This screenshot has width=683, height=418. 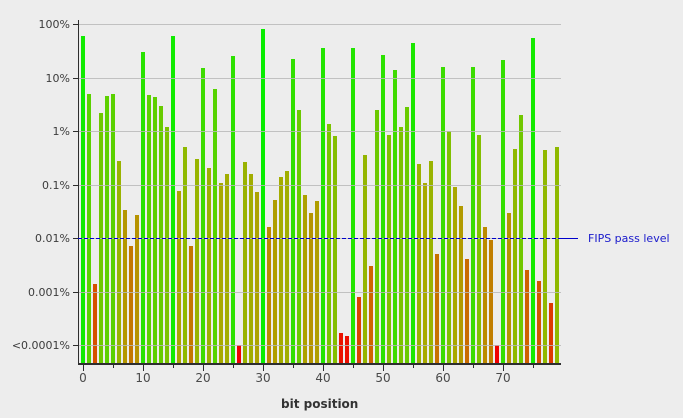 I want to click on fips-pass-level-line, so click(x=319, y=238).